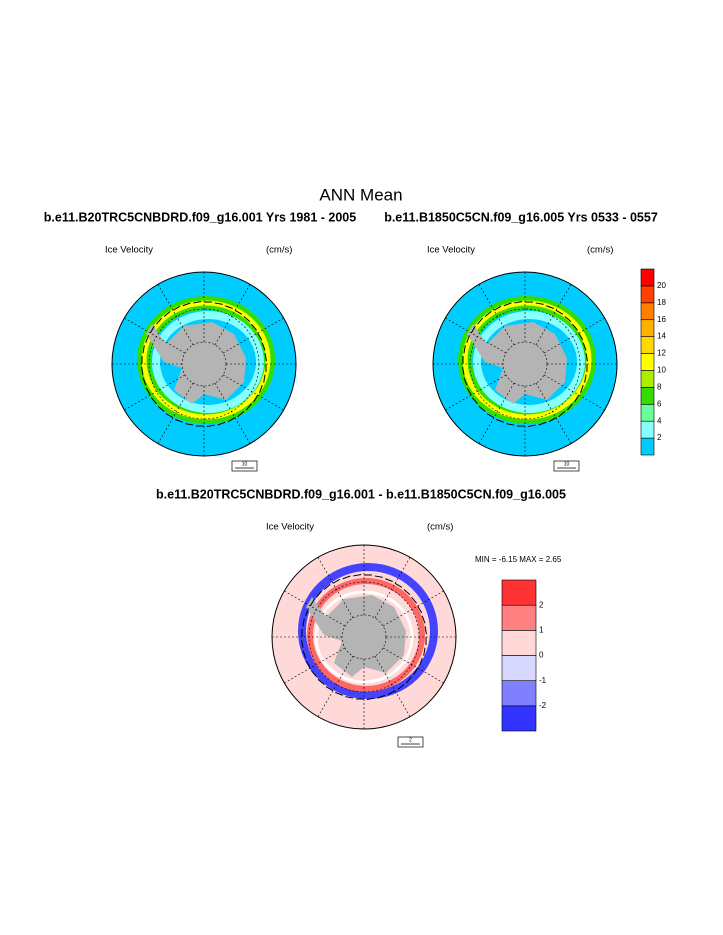  What do you see at coordinates (661, 370) in the screenshot?
I see `colorbar-label: 10` at bounding box center [661, 370].